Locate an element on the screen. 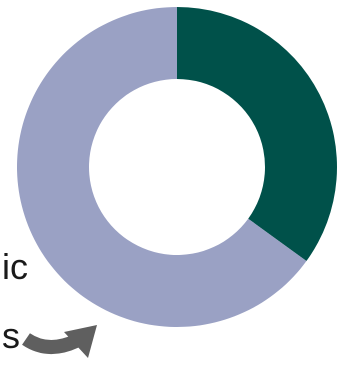  annotation-text-2: s is located at coordinates (11, 335).